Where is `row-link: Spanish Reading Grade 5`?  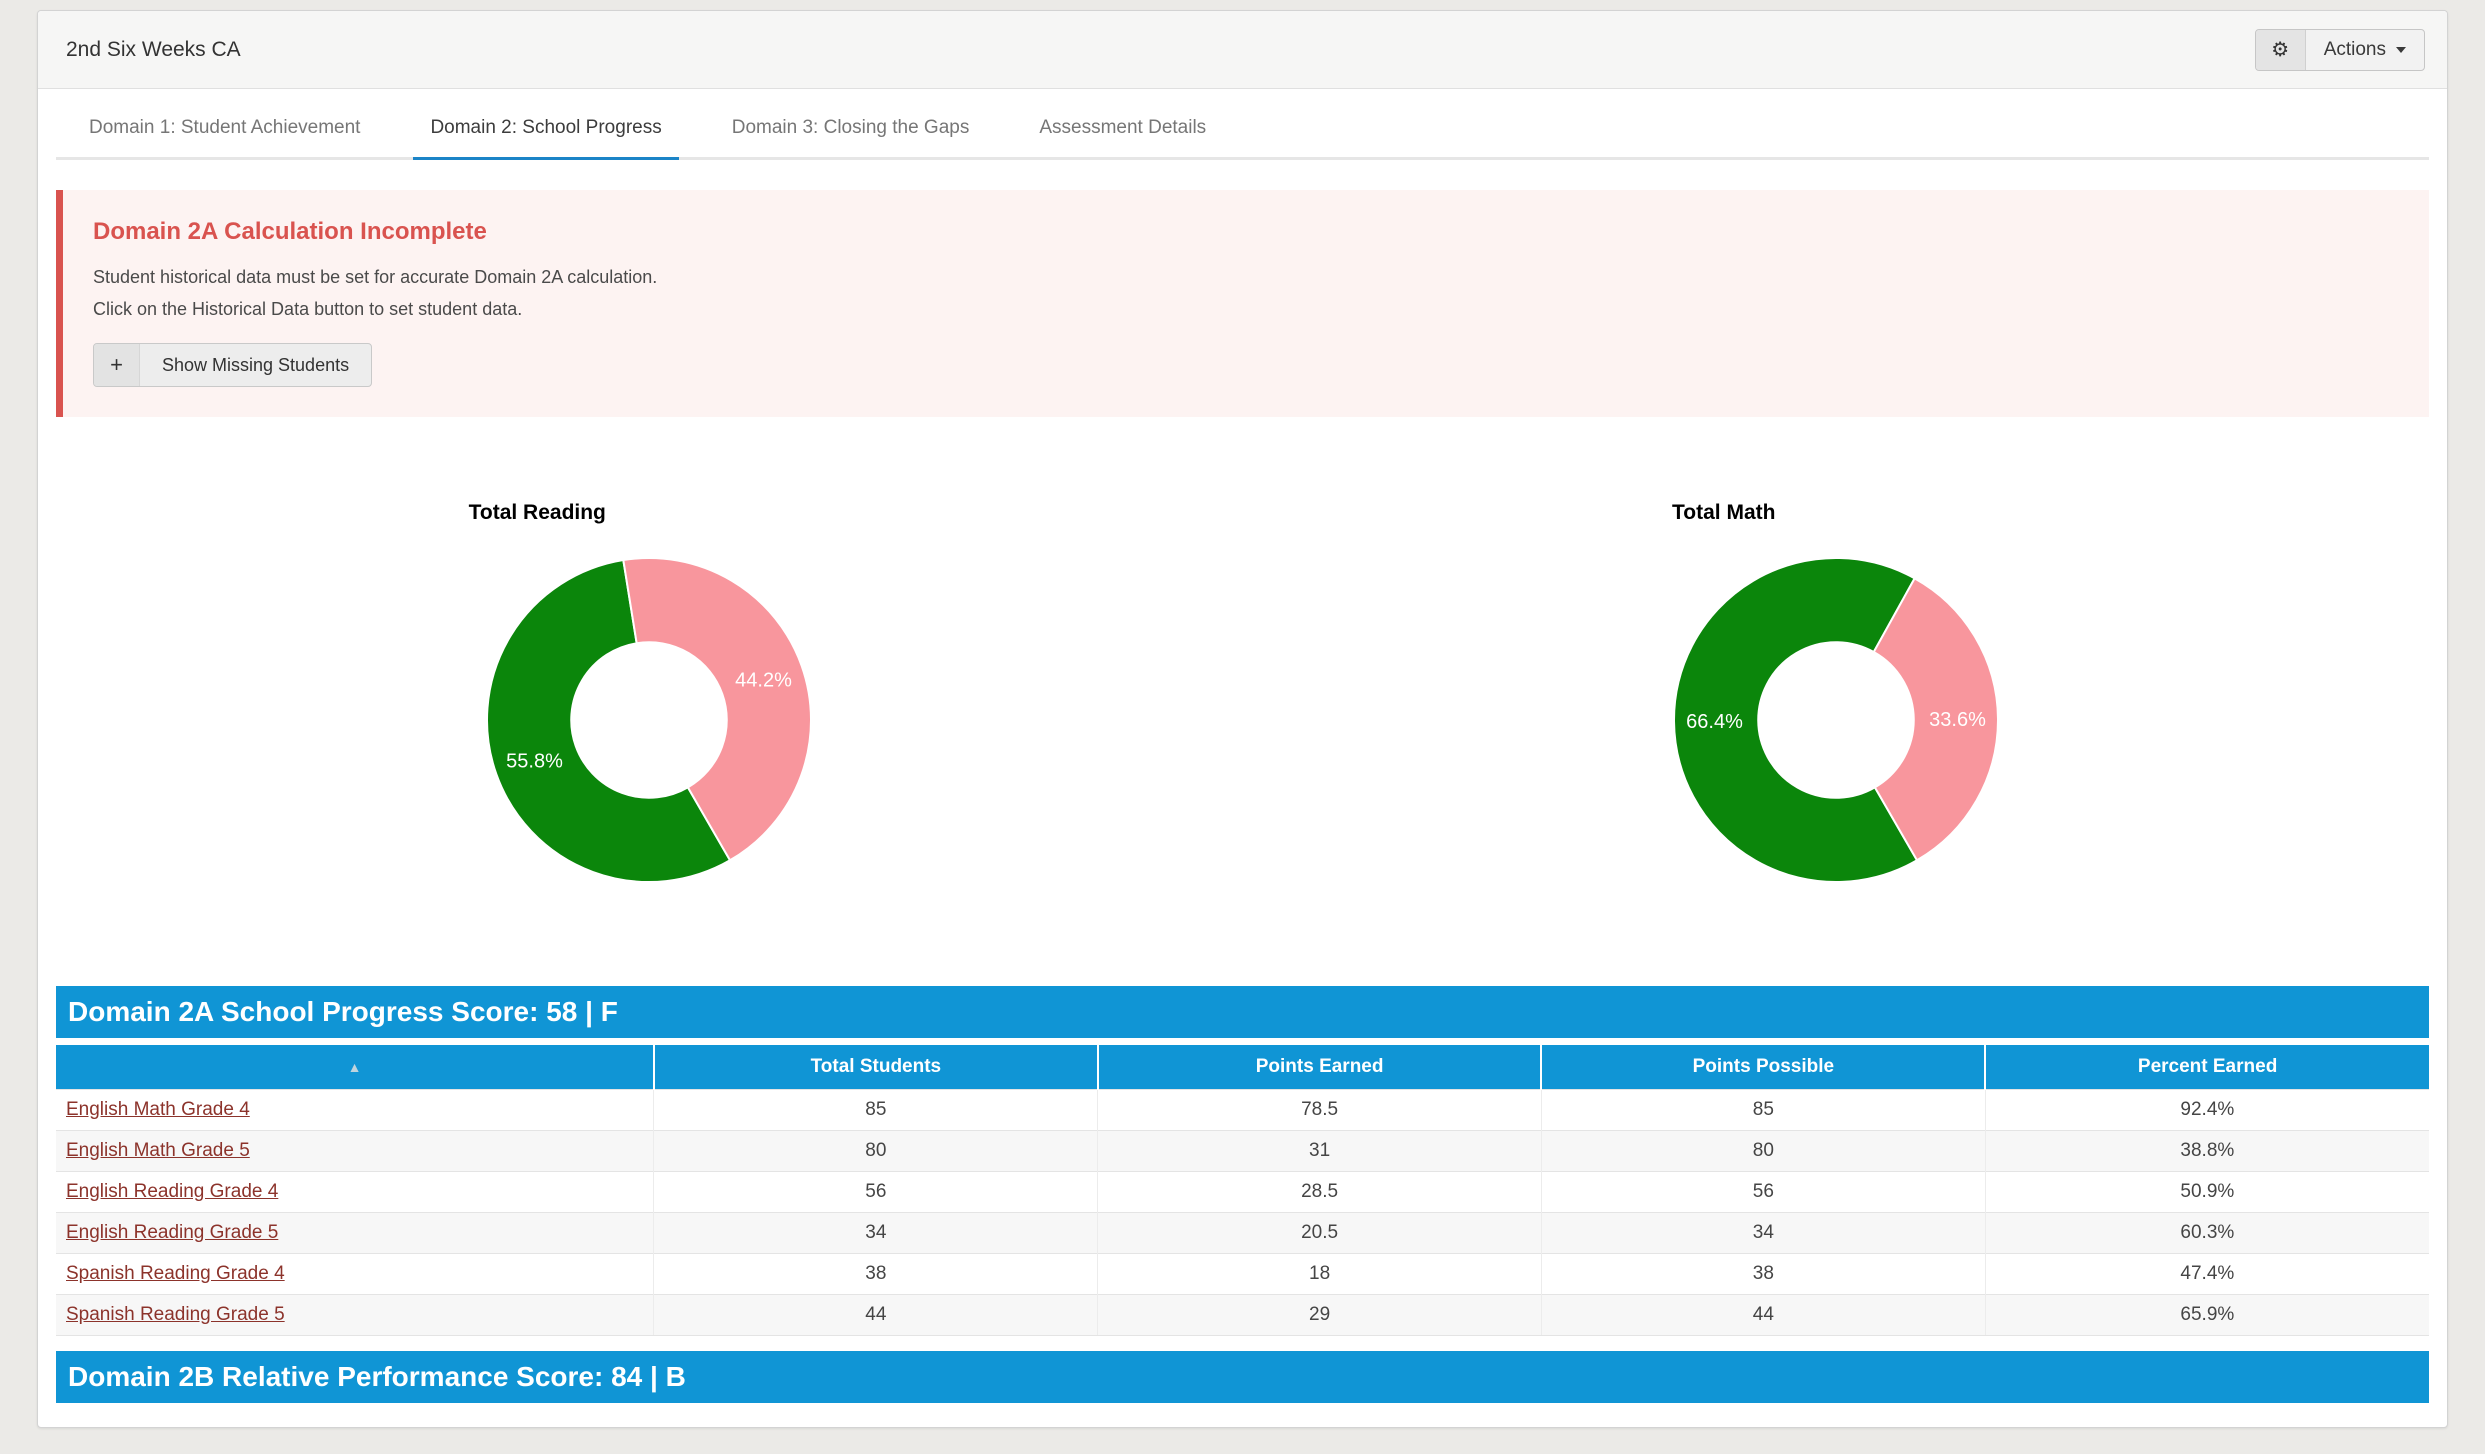
row-link: Spanish Reading Grade 5 is located at coordinates (175, 1314).